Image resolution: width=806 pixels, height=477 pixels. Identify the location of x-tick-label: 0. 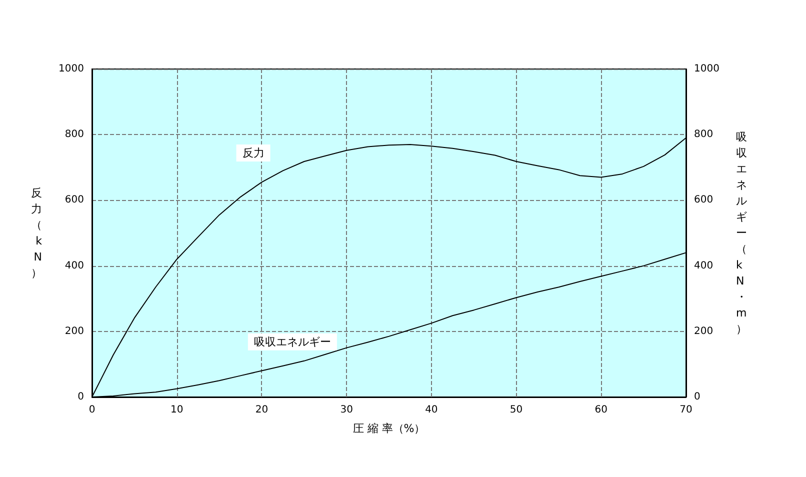
(92, 410).